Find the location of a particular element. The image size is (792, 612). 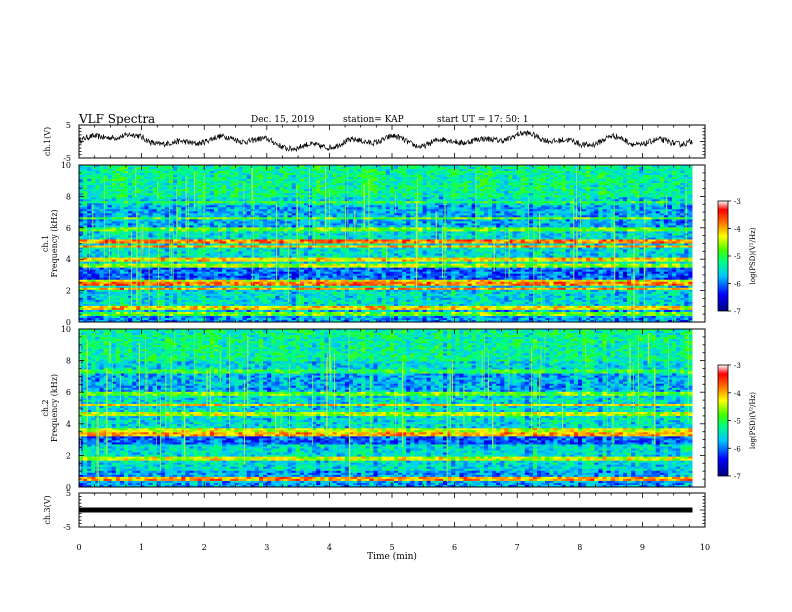

y-tick-label: 5 is located at coordinates (68, 125).